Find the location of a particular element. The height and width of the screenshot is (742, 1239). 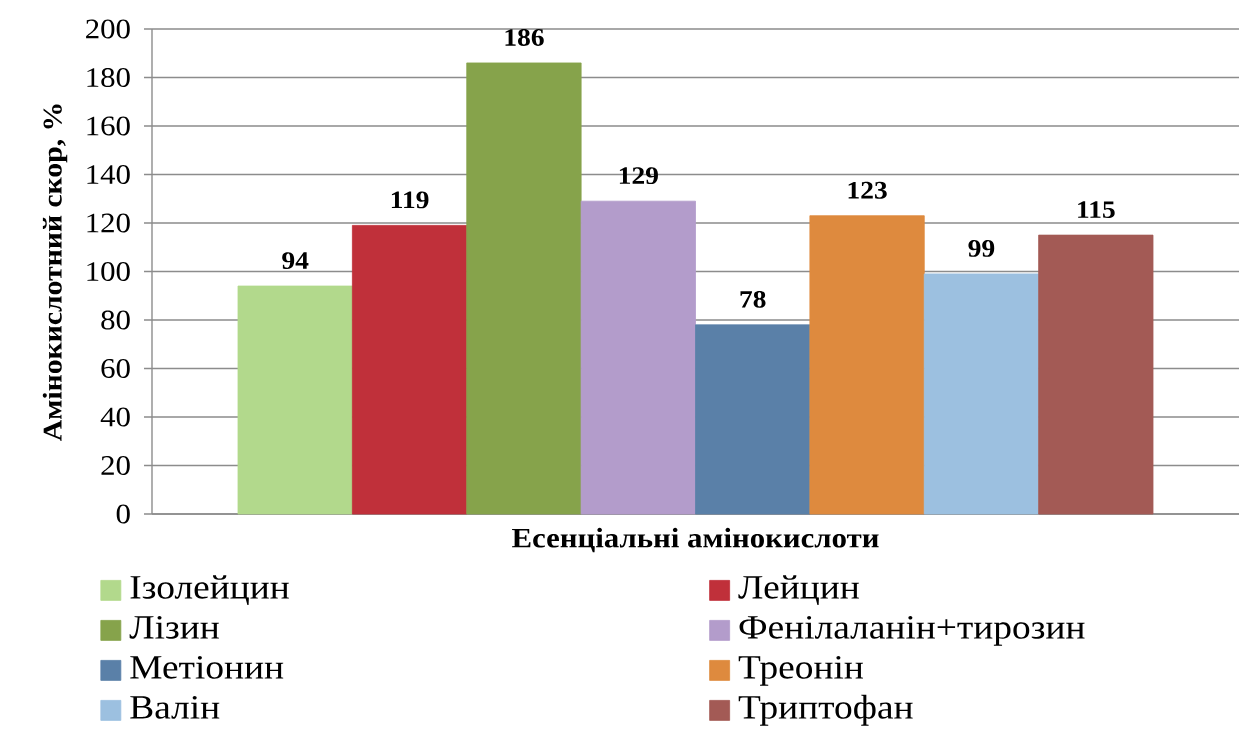

legend-label: Триптофан is located at coordinates (825, 710).